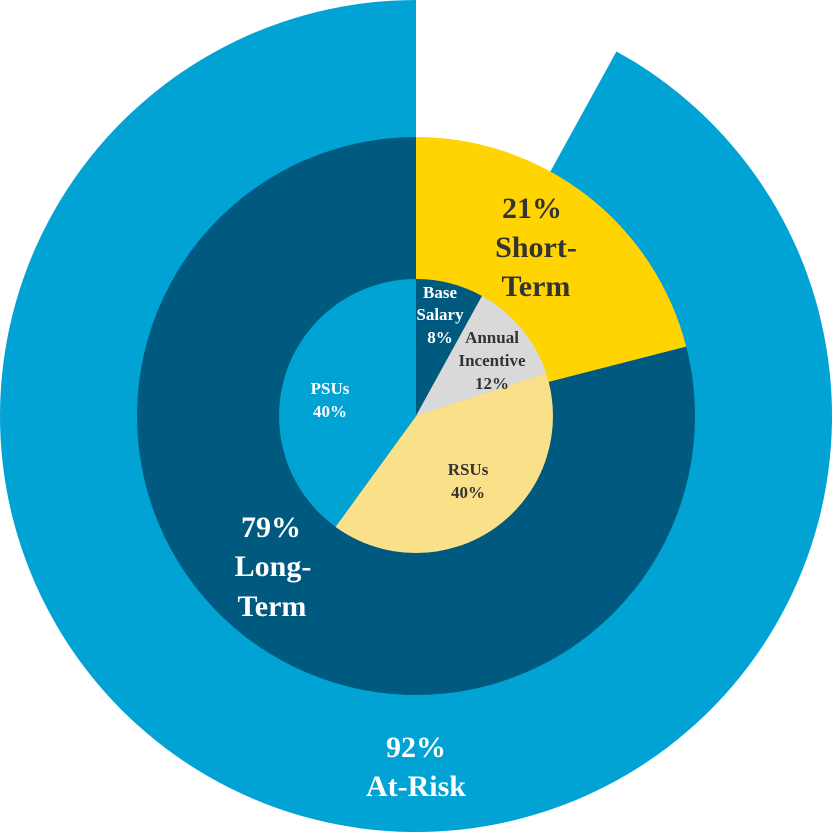 Image resolution: width=834 pixels, height=834 pixels. I want to click on label-at-risk-name: At-Risk, so click(416, 786).